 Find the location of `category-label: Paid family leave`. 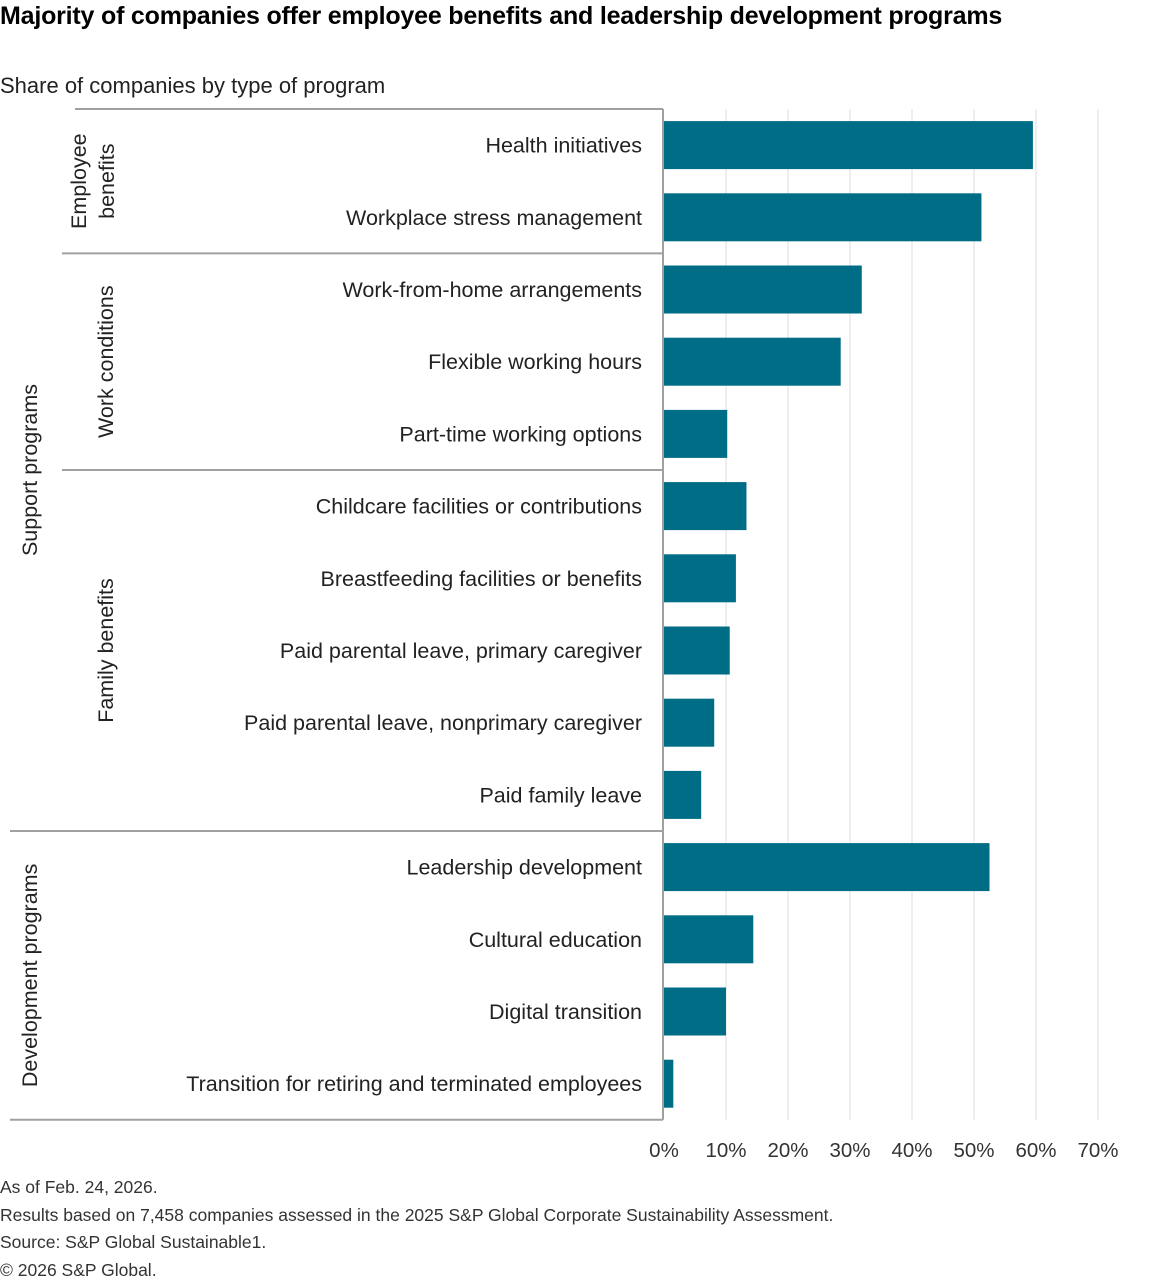

category-label: Paid family leave is located at coordinates (560, 795).